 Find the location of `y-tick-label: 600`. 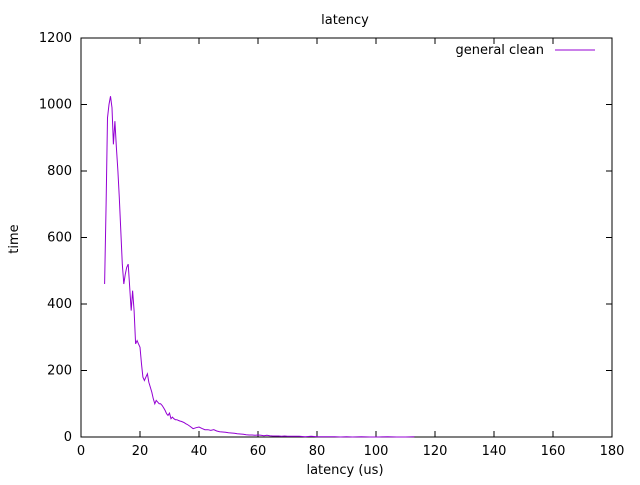

y-tick-label: 600 is located at coordinates (59, 238).